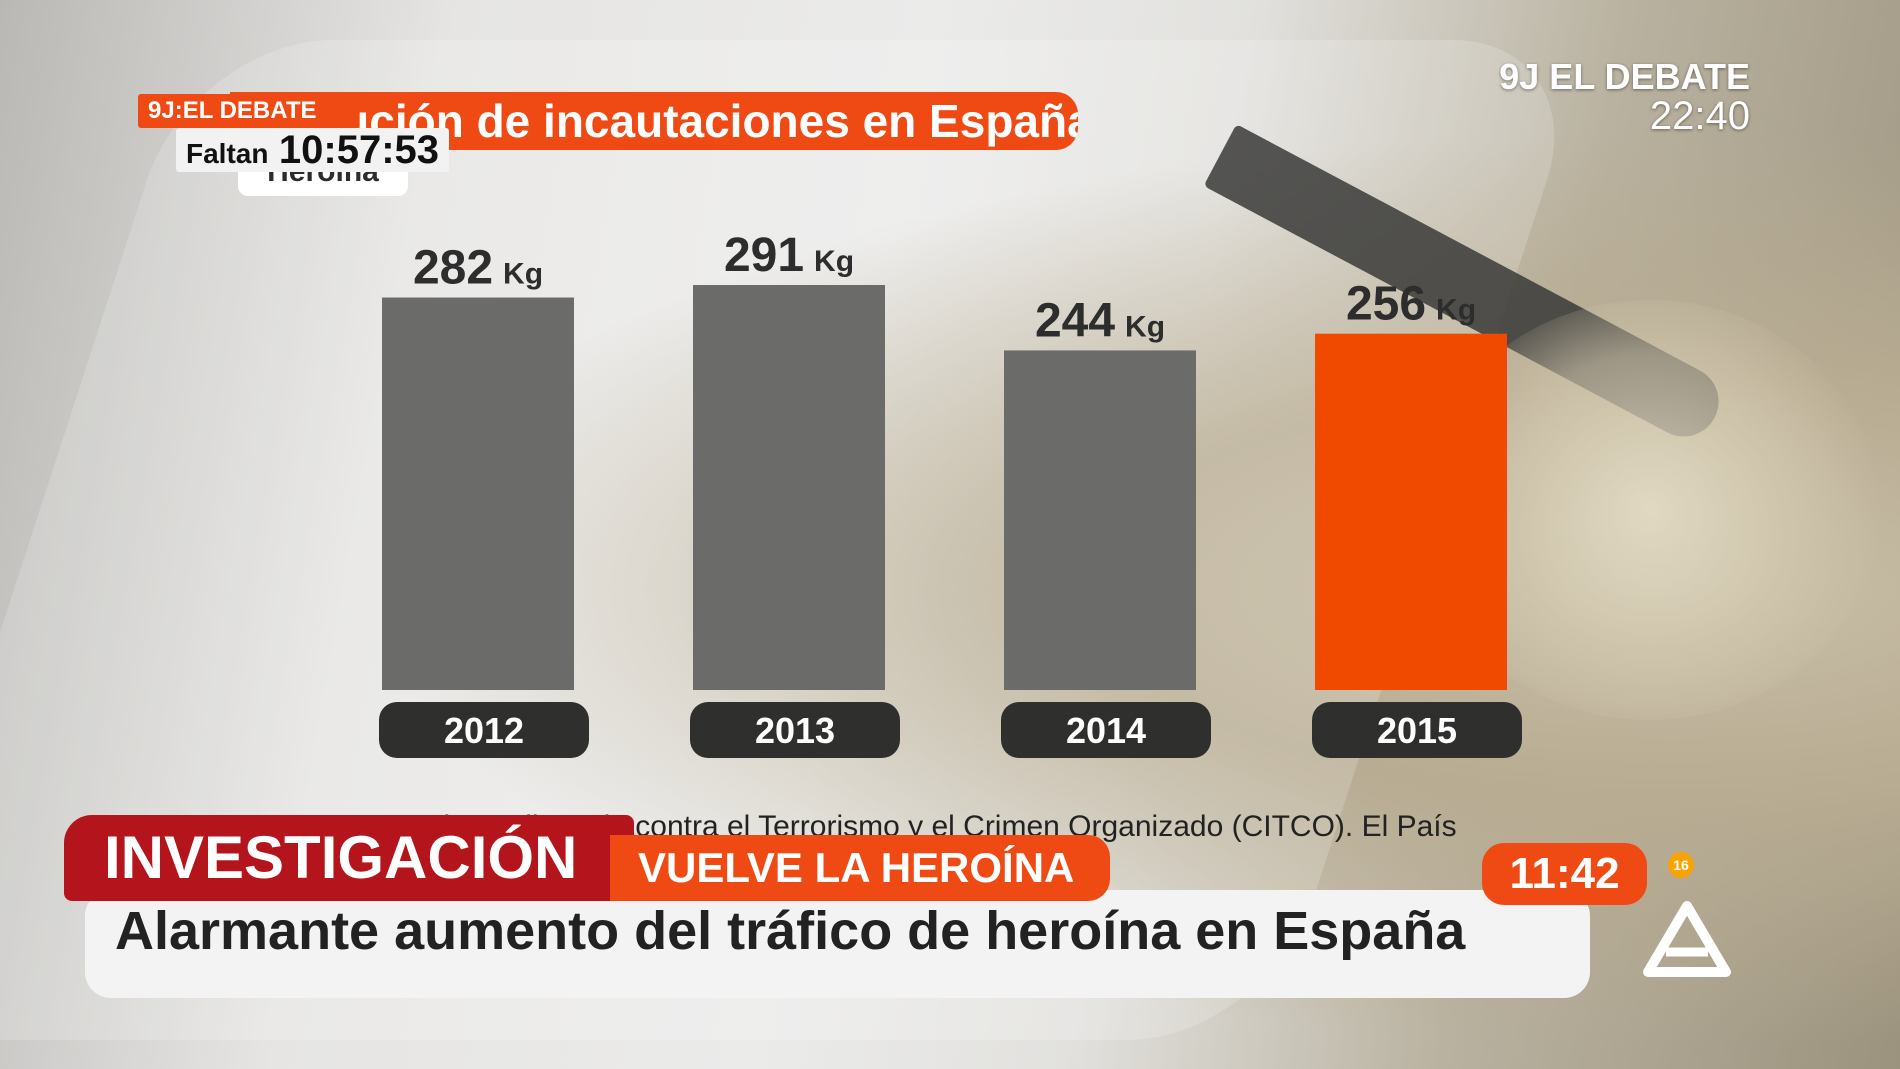 This screenshot has height=1069, width=1900. What do you see at coordinates (1681, 865) in the screenshot?
I see `age-rating-badge: 16` at bounding box center [1681, 865].